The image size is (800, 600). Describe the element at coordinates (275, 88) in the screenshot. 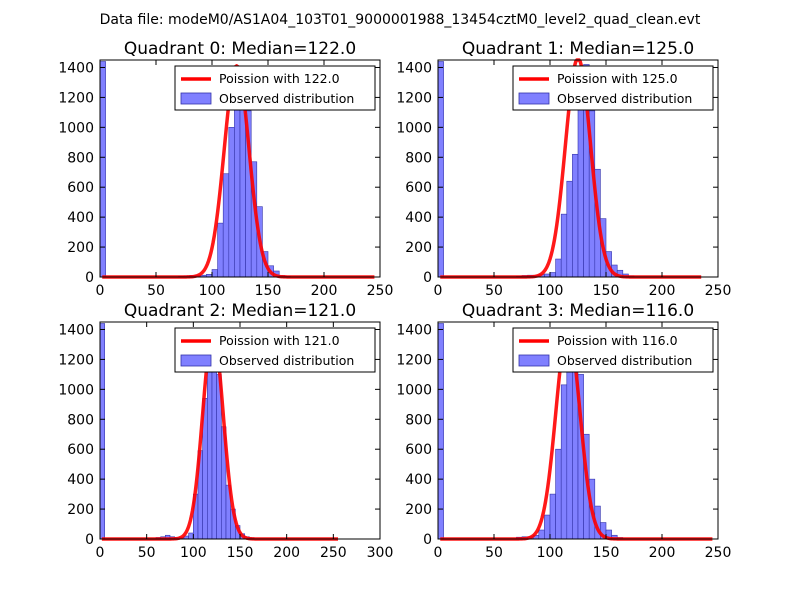

I see `legend: Poission with 122.0 Observed distribution` at that location.